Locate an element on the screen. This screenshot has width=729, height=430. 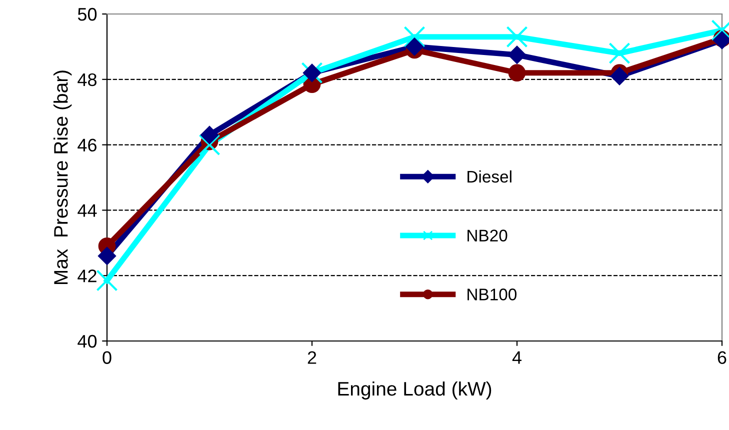
x-tick-label: 2 is located at coordinates (312, 357).